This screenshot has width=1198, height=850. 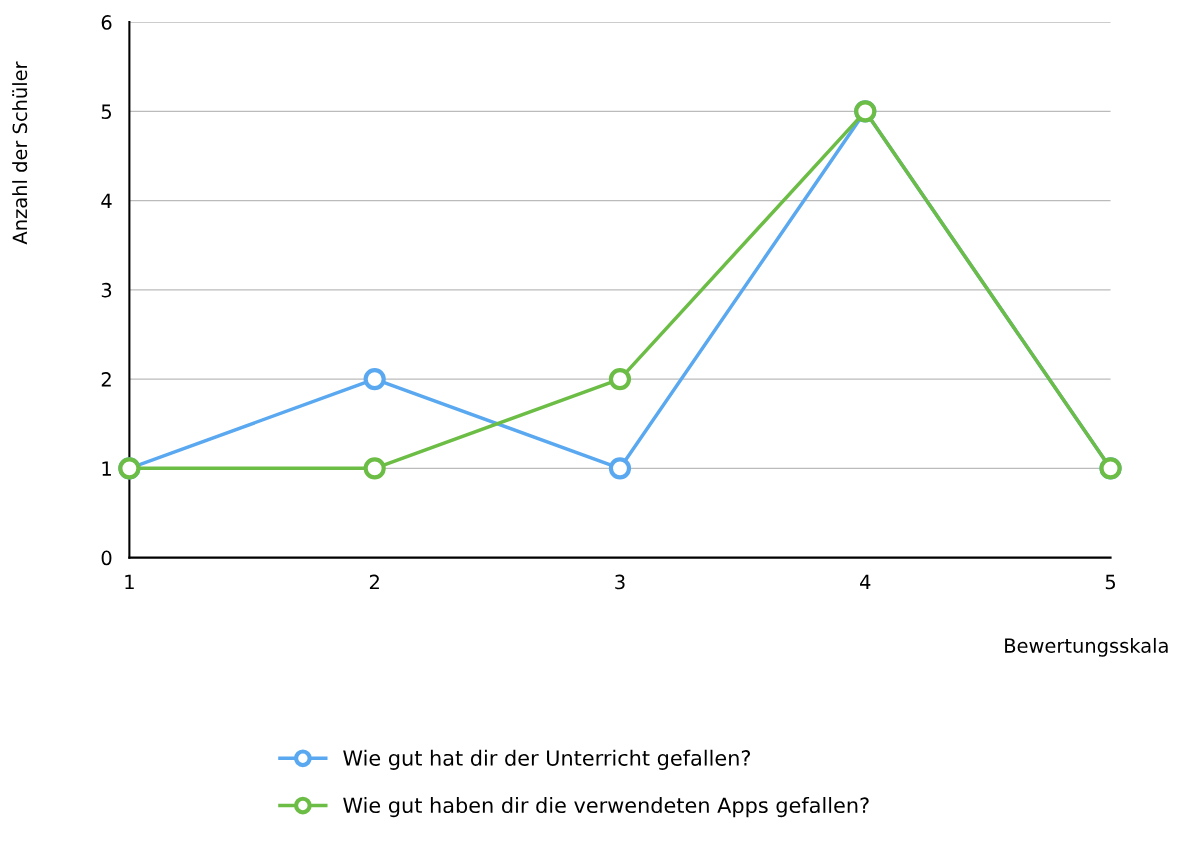 I want to click on y-tick-label: 5, so click(x=106, y=112).